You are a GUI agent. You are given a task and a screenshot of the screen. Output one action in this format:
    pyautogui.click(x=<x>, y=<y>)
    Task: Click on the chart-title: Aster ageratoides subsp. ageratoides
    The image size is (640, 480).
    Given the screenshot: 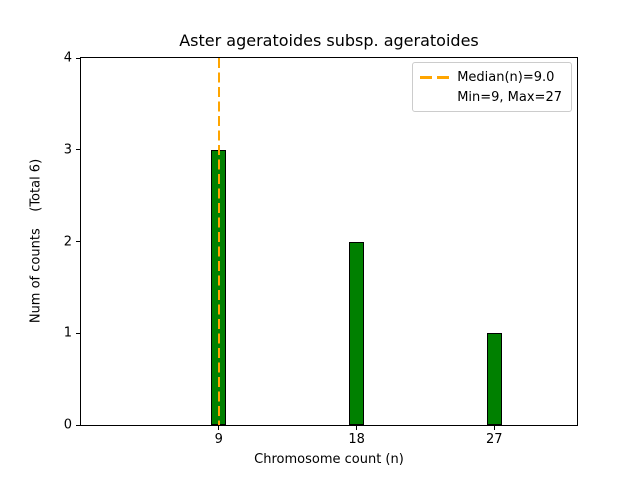 What is the action you would take?
    pyautogui.click(x=329, y=40)
    